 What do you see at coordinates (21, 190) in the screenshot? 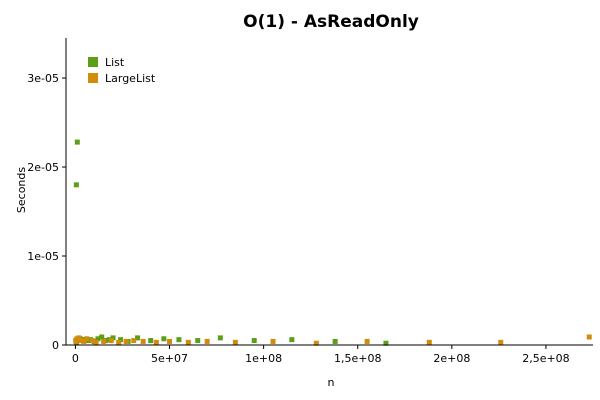
I see `y-axis-label: Seconds` at bounding box center [21, 190].